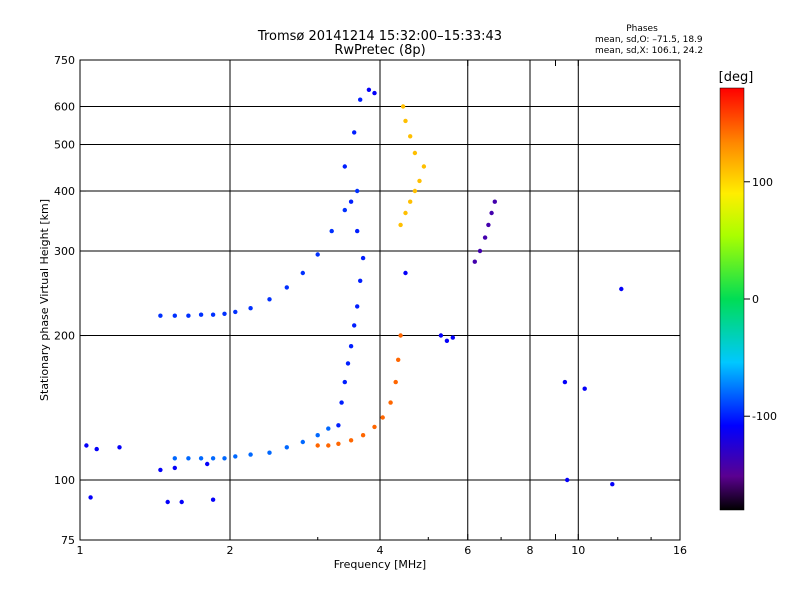 The image size is (800, 600). Describe the element at coordinates (64, 60) in the screenshot. I see `y-tick-label: 750` at that location.